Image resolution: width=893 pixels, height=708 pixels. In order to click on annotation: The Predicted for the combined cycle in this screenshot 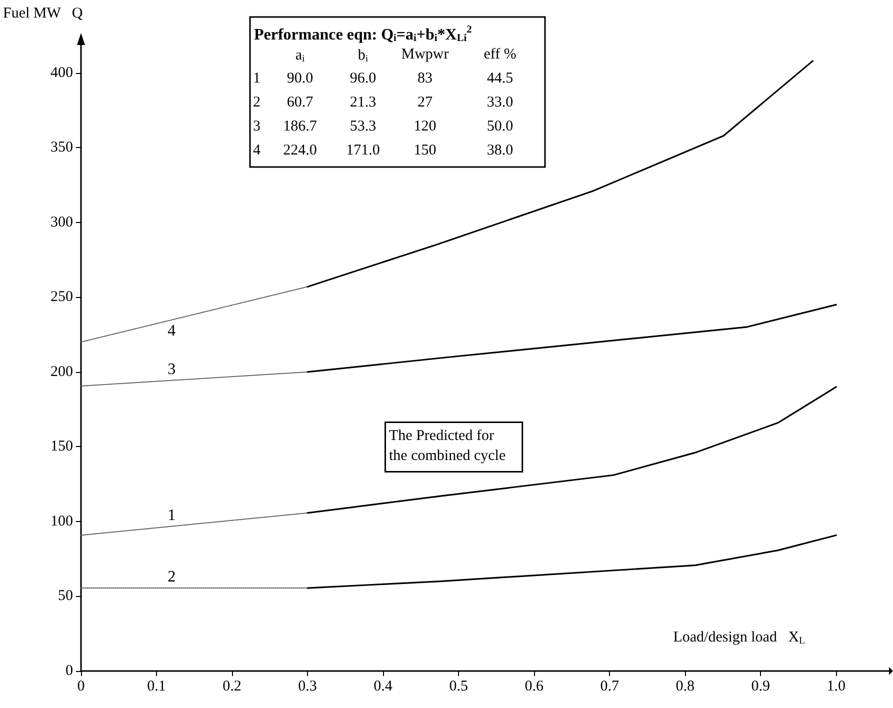, I will do `click(447, 446)`.